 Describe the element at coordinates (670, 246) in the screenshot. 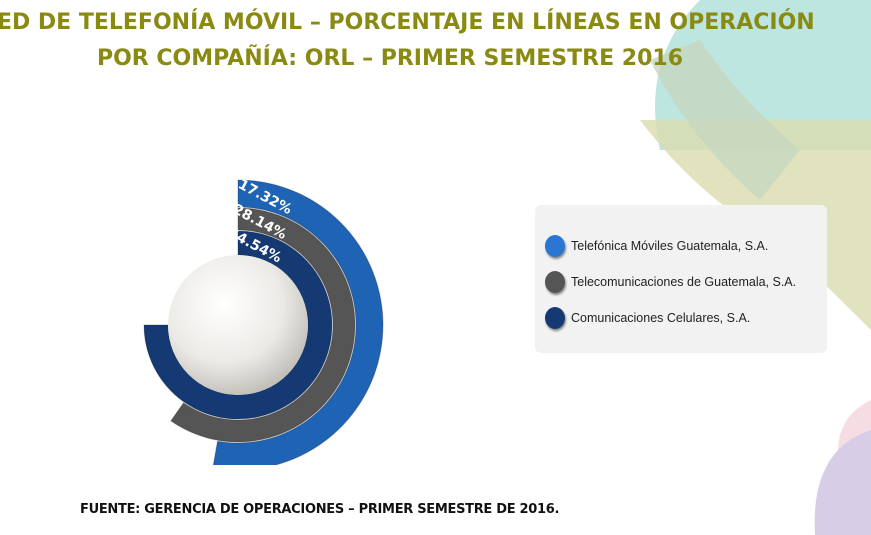

I see `legend-label: Telefónica Móviles Guatemala, S.A.` at that location.